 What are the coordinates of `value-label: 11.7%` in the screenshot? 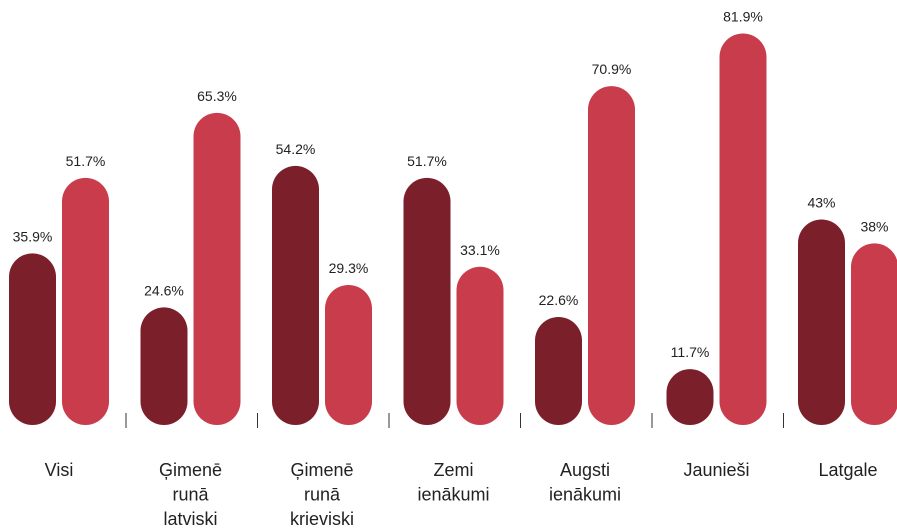 It's located at (690, 352).